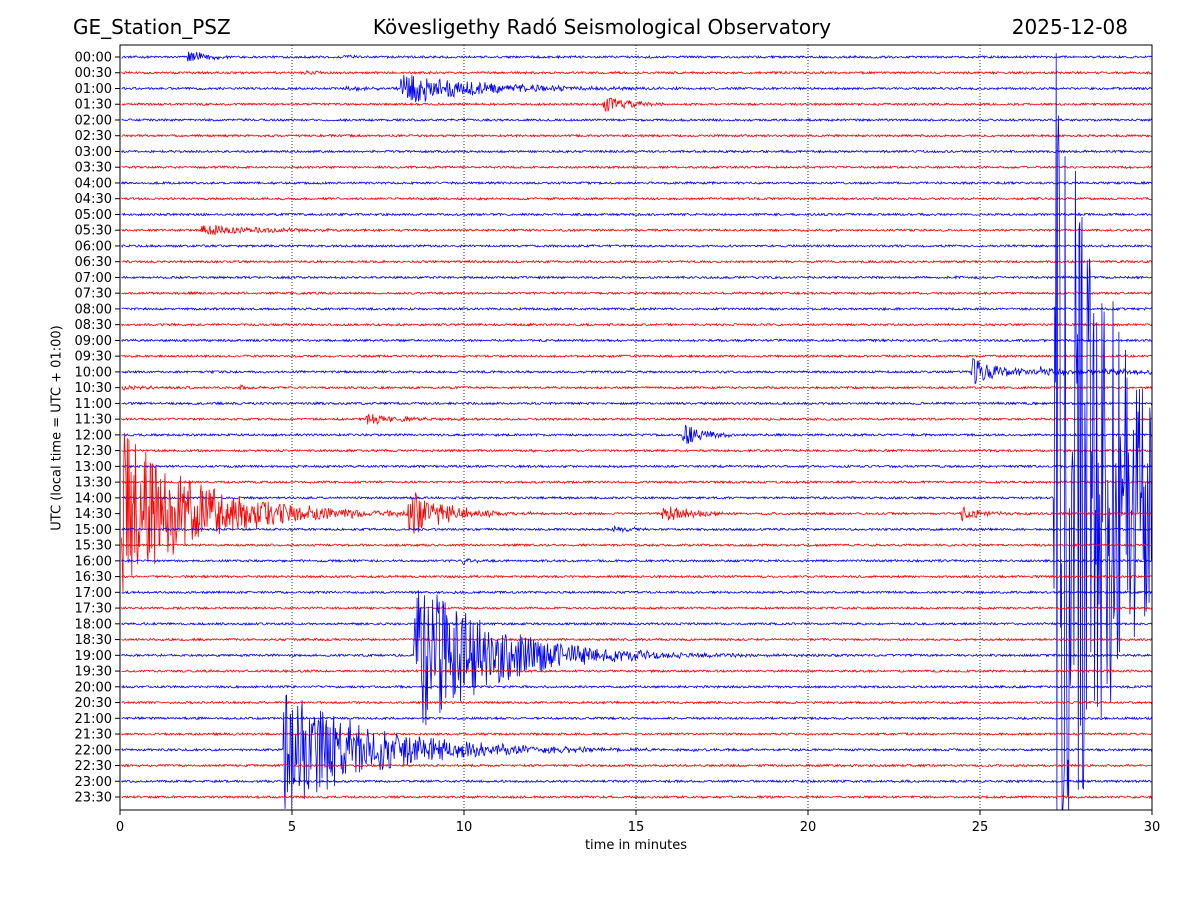 The height and width of the screenshot is (900, 1200). What do you see at coordinates (93, 152) in the screenshot?
I see `y-tick-label: 03:00` at bounding box center [93, 152].